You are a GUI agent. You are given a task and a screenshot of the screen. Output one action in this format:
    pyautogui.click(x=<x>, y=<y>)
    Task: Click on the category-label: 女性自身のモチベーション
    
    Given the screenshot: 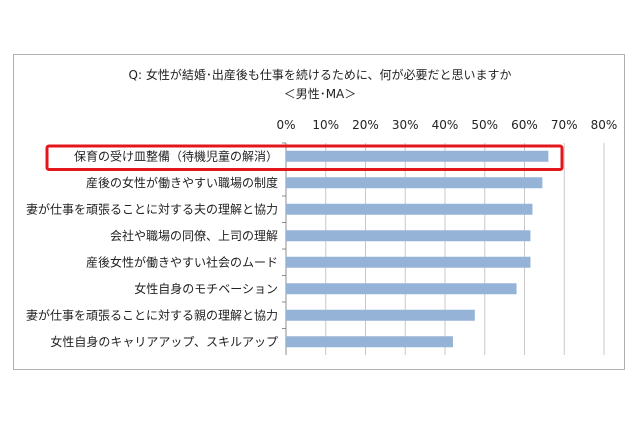 What is the action you would take?
    pyautogui.click(x=206, y=288)
    